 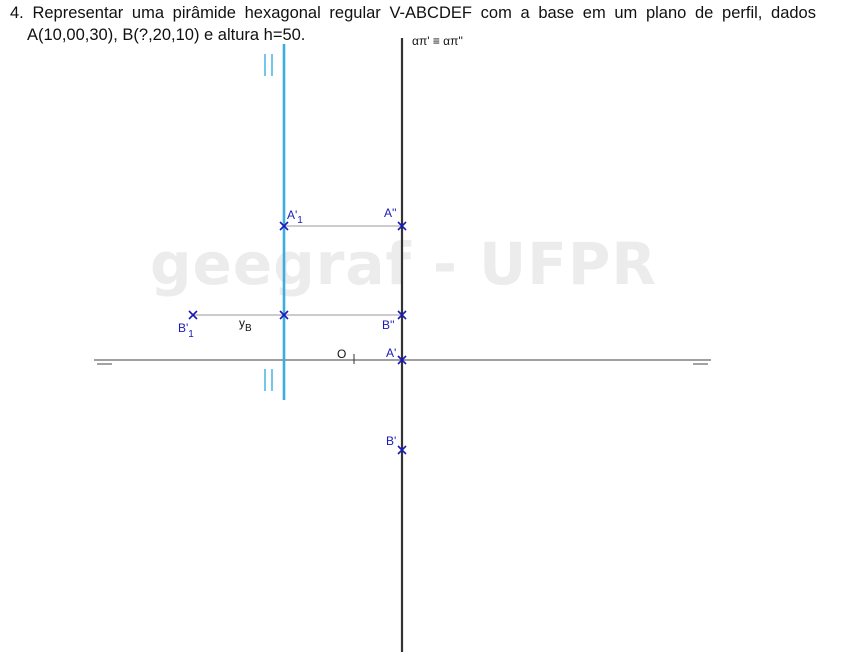 I want to click on point-A1, so click(x=402, y=360).